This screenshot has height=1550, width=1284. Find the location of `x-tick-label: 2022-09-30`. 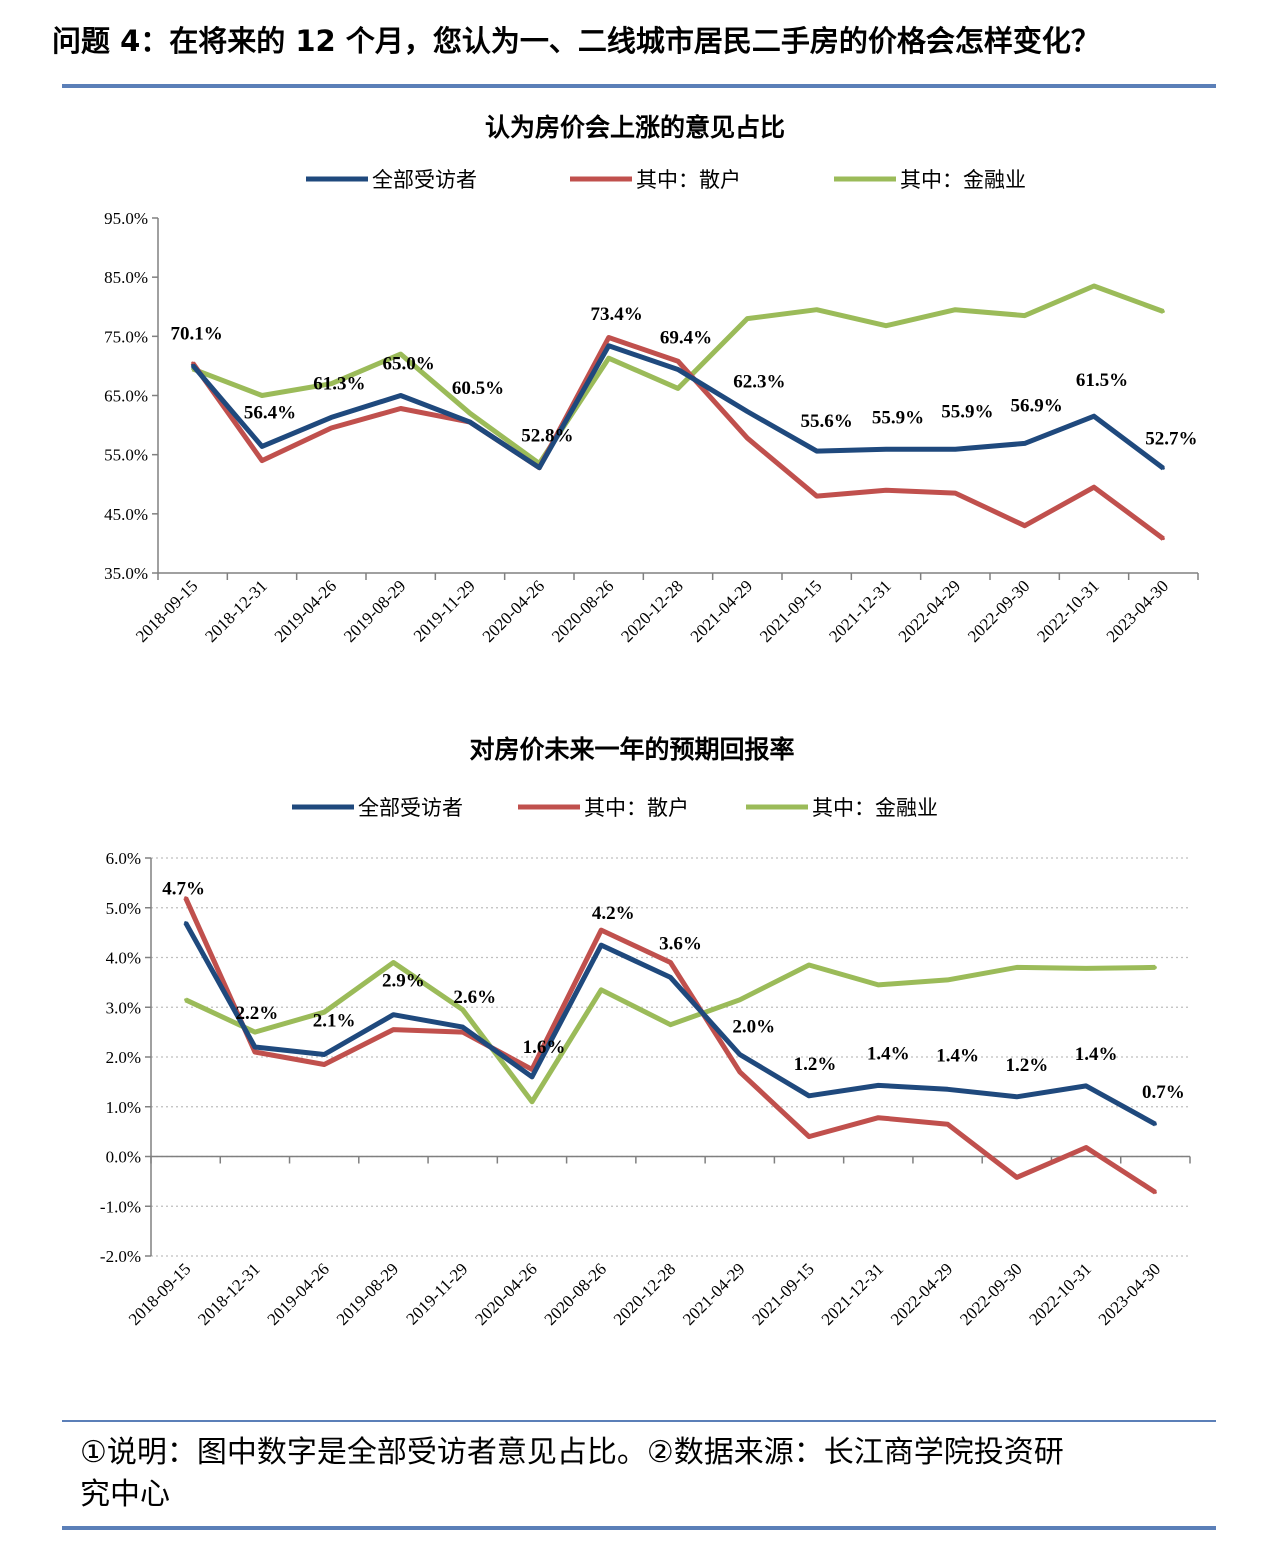

x-tick-label: 2022-09-30 is located at coordinates (991, 1294).